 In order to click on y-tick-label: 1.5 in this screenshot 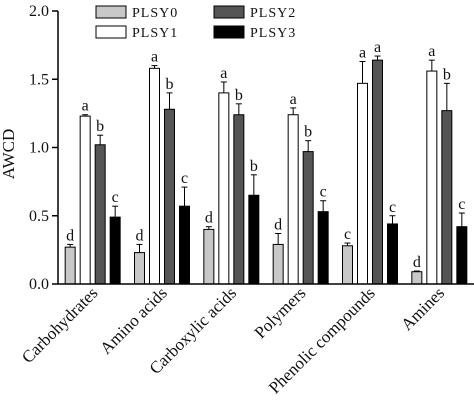, I will do `click(39, 79)`.